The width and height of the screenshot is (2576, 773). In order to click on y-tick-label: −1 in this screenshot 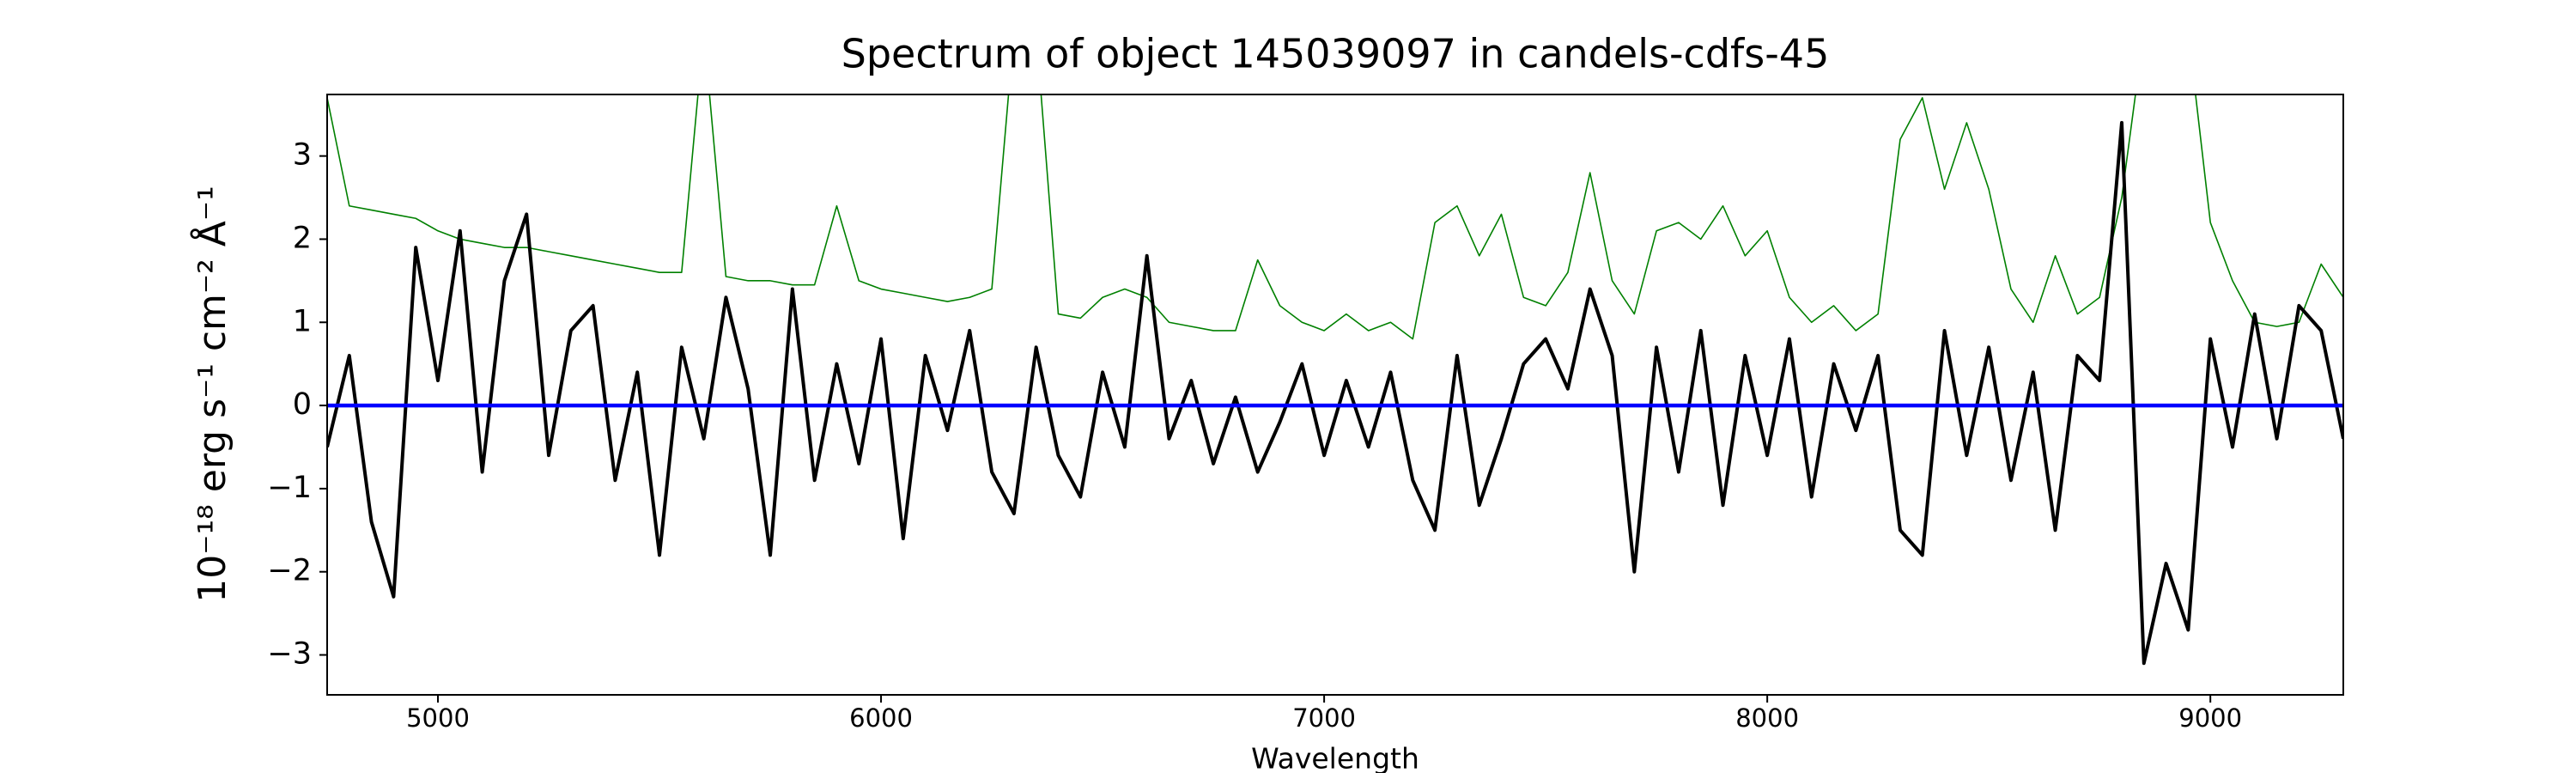, I will do `click(290, 488)`.